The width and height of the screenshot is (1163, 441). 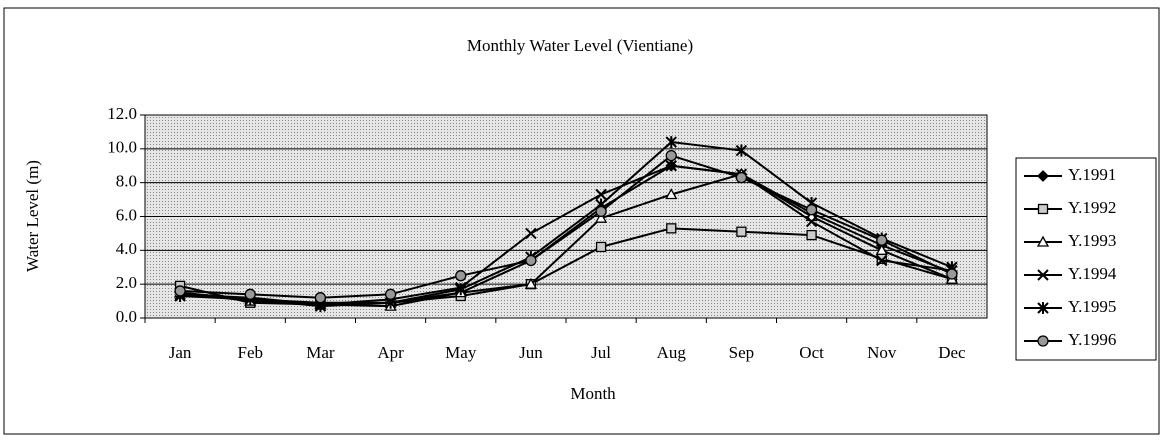 I want to click on chart-title: Monthly Water Level (Vientiane), so click(x=580, y=45).